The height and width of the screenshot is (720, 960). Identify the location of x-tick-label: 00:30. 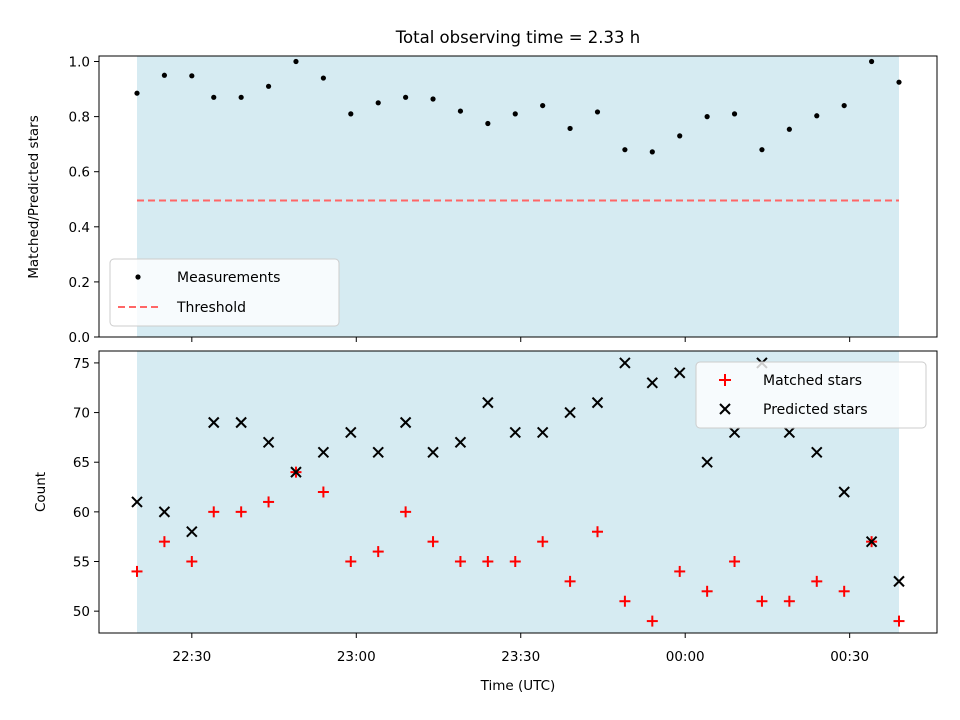
(849, 657).